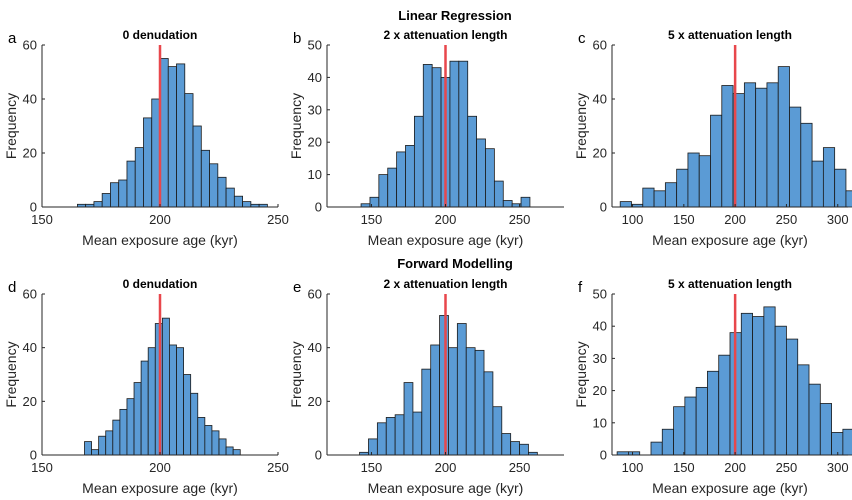  I want to click on y-tick-label: 10, so click(600, 422).